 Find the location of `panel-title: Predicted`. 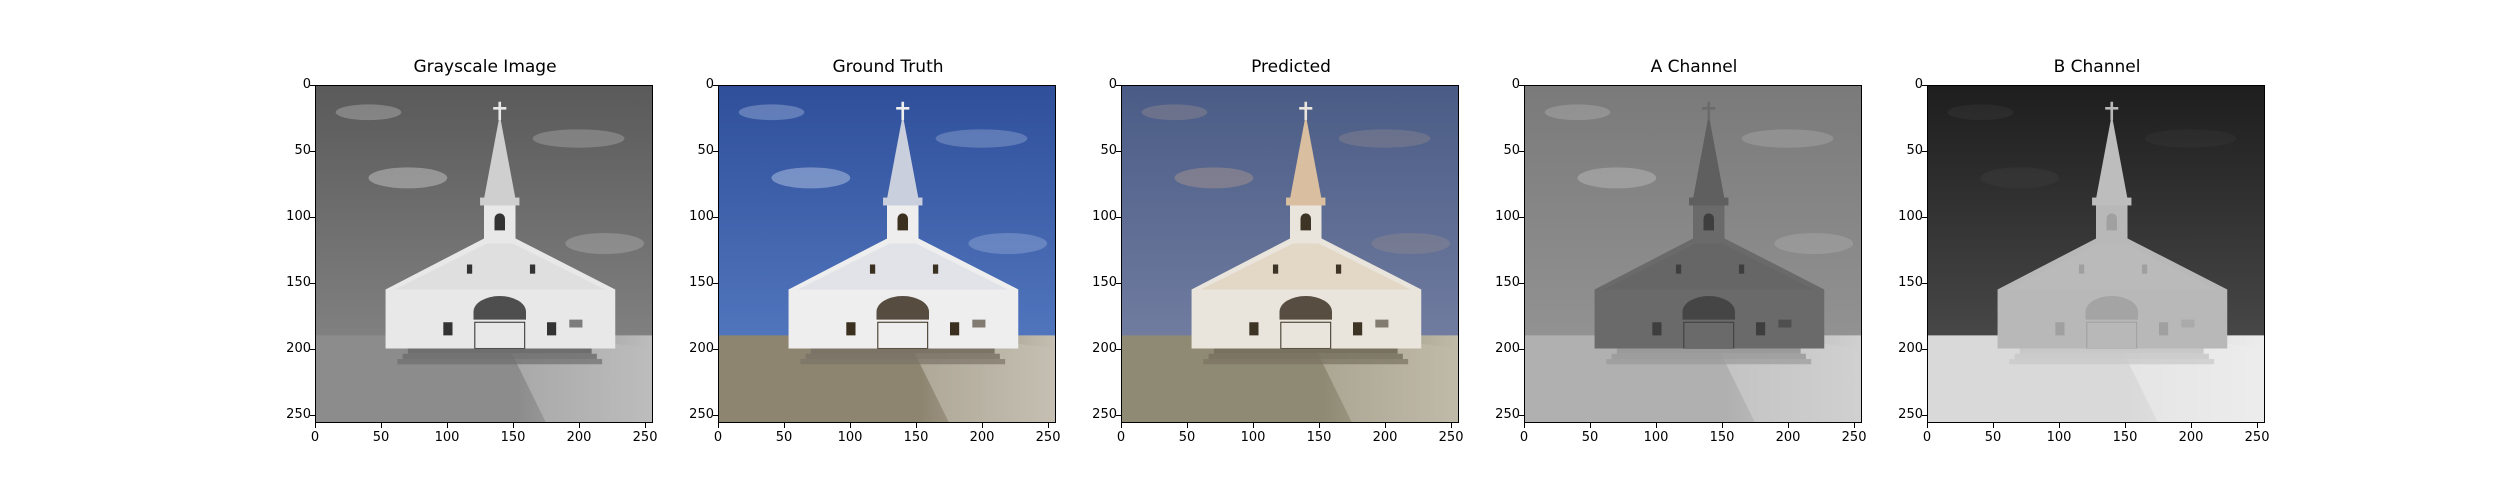

panel-title: Predicted is located at coordinates (1291, 67).